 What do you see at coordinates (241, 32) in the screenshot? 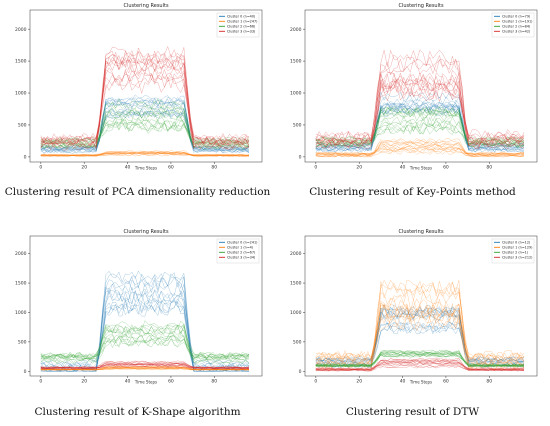
I see `legend-label: Cluster 3 (n=33)` at bounding box center [241, 32].